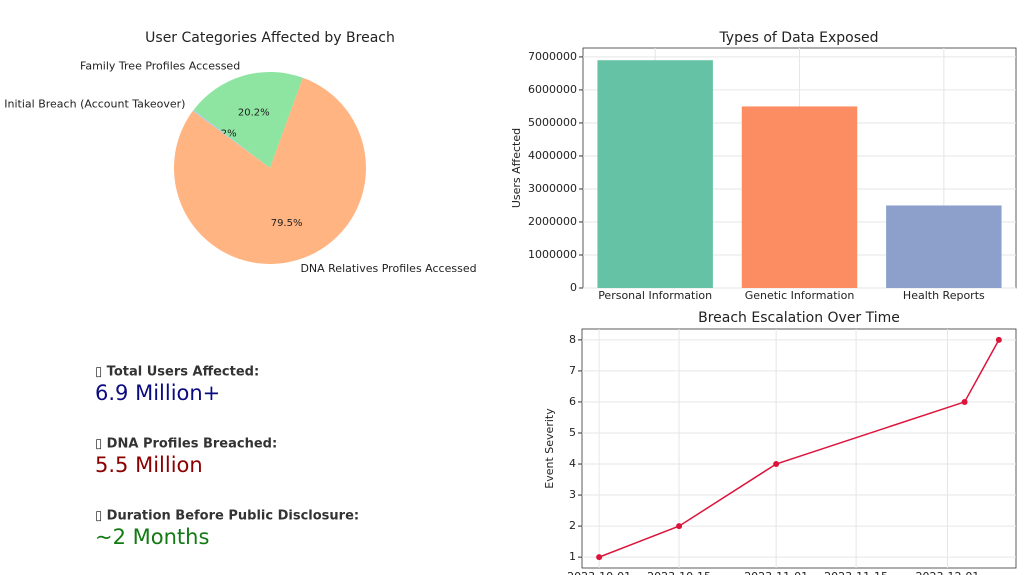 This screenshot has height=575, width=1024. I want to click on y-tick-label: 4, so click(572, 463).